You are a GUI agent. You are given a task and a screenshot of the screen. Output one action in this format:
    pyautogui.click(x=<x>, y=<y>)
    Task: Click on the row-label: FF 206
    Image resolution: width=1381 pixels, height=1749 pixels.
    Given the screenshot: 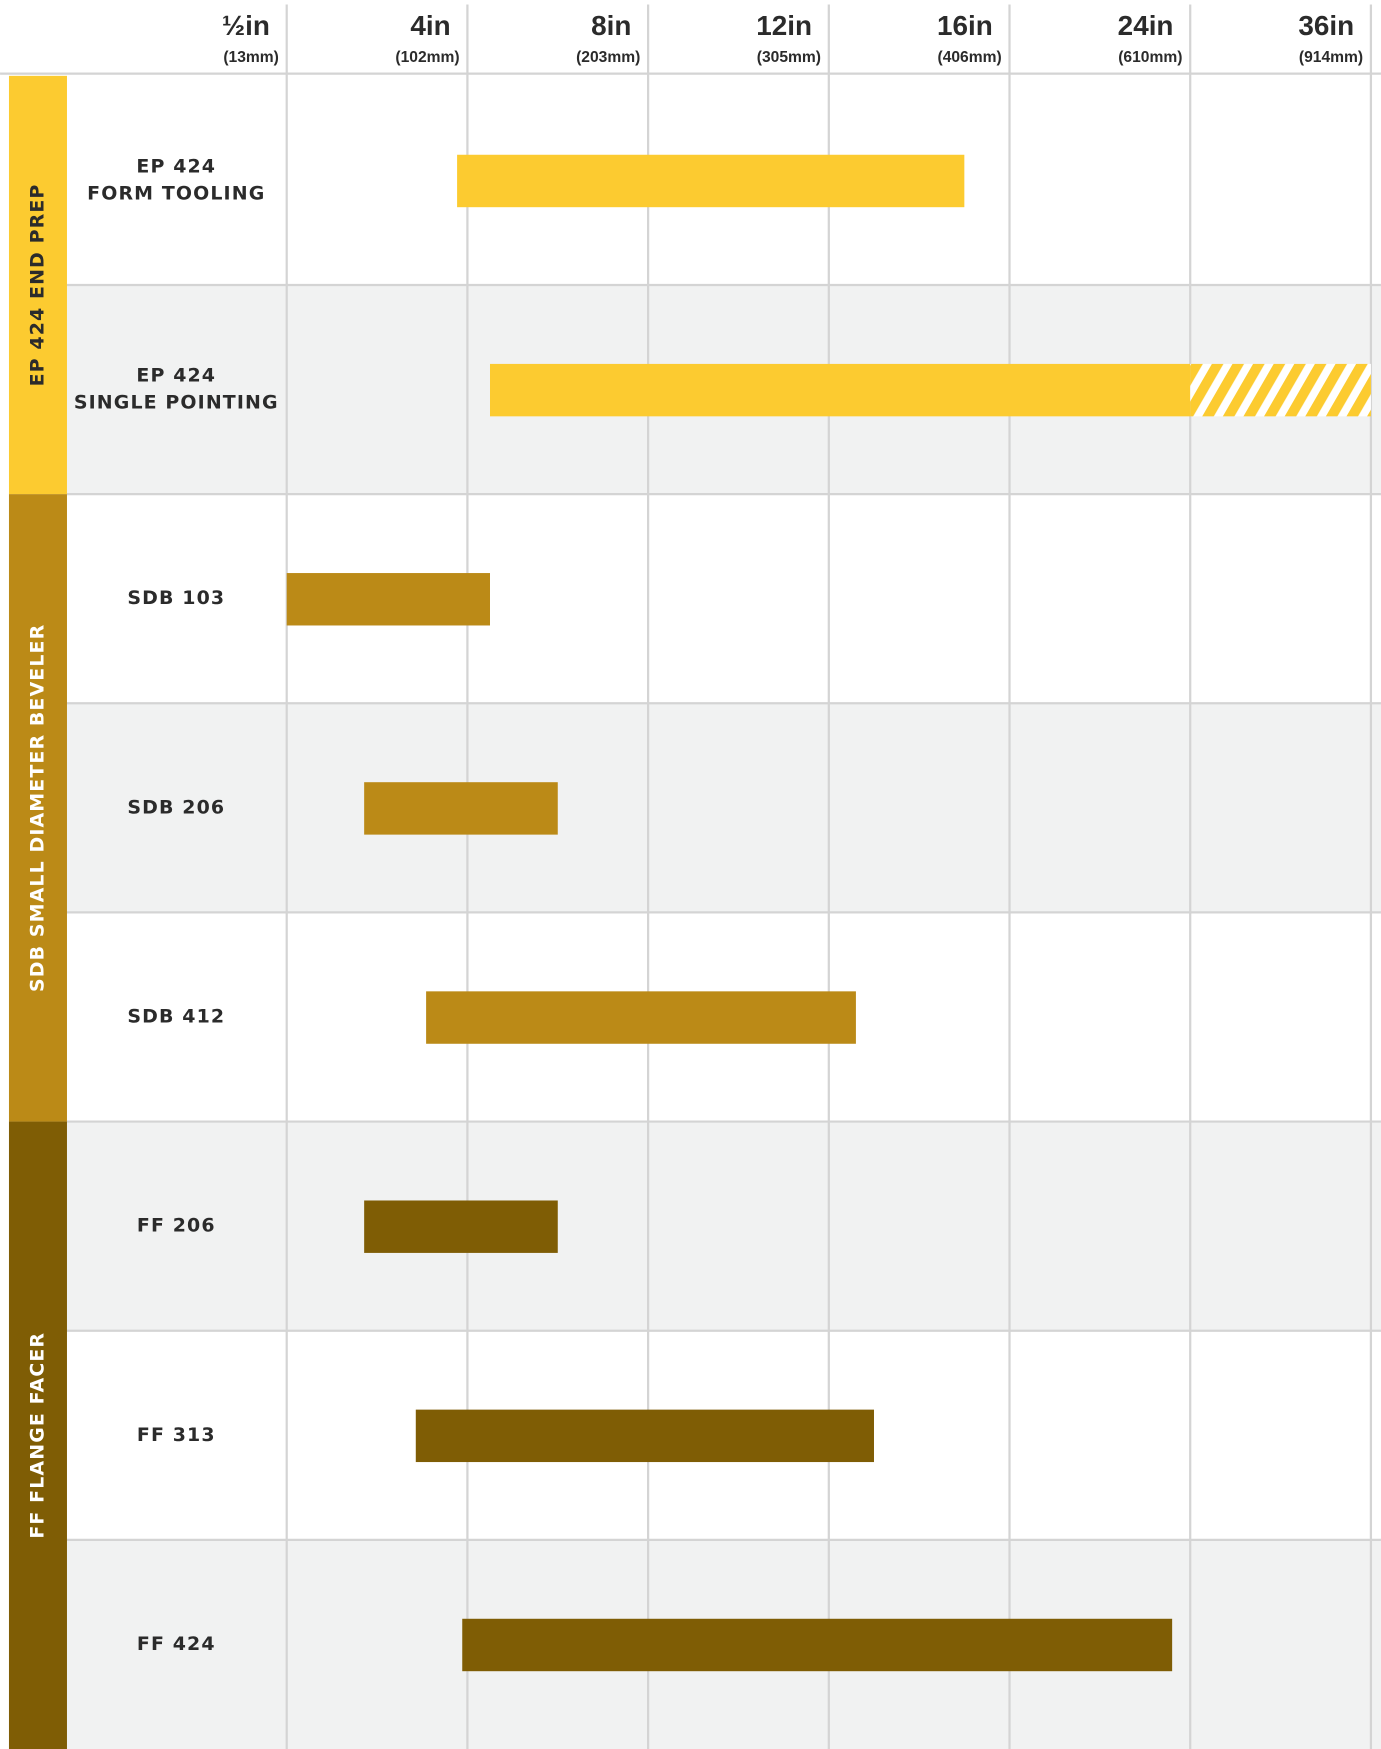 What is the action you would take?
    pyautogui.click(x=176, y=1226)
    